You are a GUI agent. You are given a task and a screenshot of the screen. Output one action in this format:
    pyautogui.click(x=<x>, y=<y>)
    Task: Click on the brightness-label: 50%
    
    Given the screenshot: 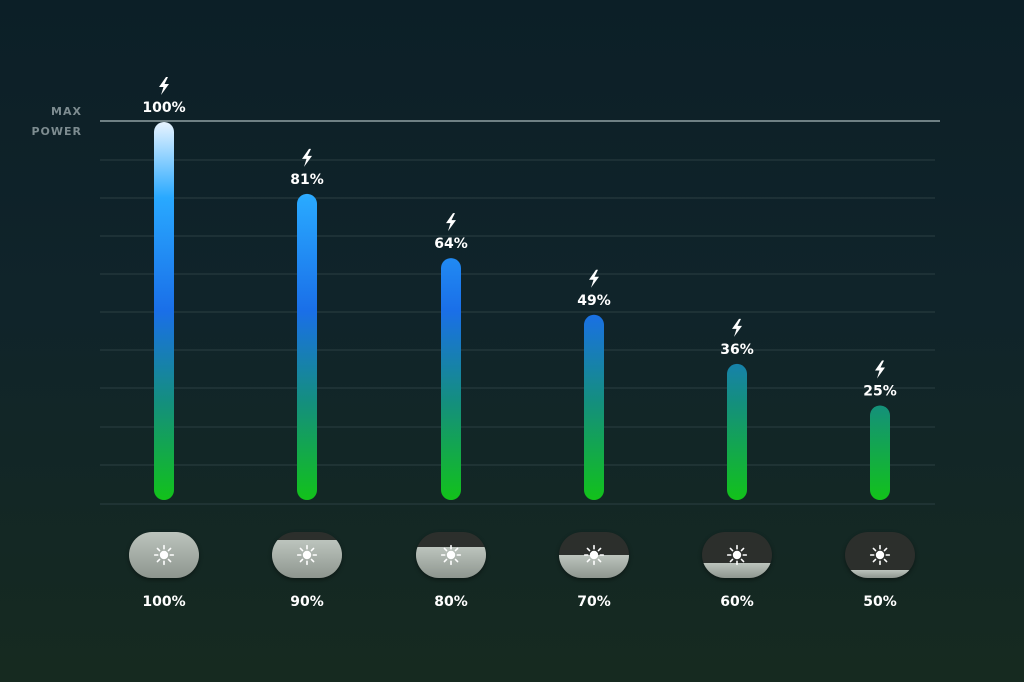 What is the action you would take?
    pyautogui.click(x=880, y=602)
    